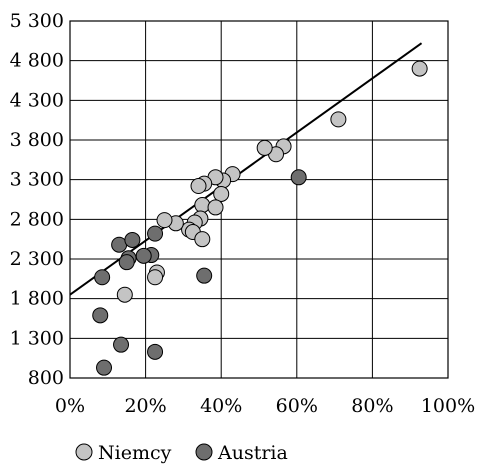 This screenshot has width=490, height=466. Describe the element at coordinates (37, 338) in the screenshot. I see `y-tick-label: 1 300` at that location.